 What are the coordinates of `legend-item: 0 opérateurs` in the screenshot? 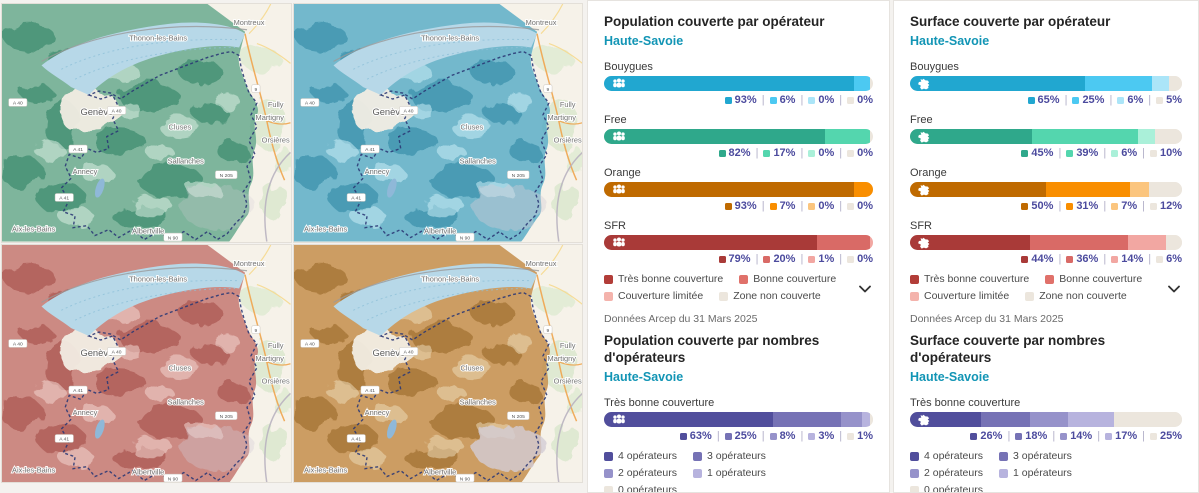 It's located at (640, 488).